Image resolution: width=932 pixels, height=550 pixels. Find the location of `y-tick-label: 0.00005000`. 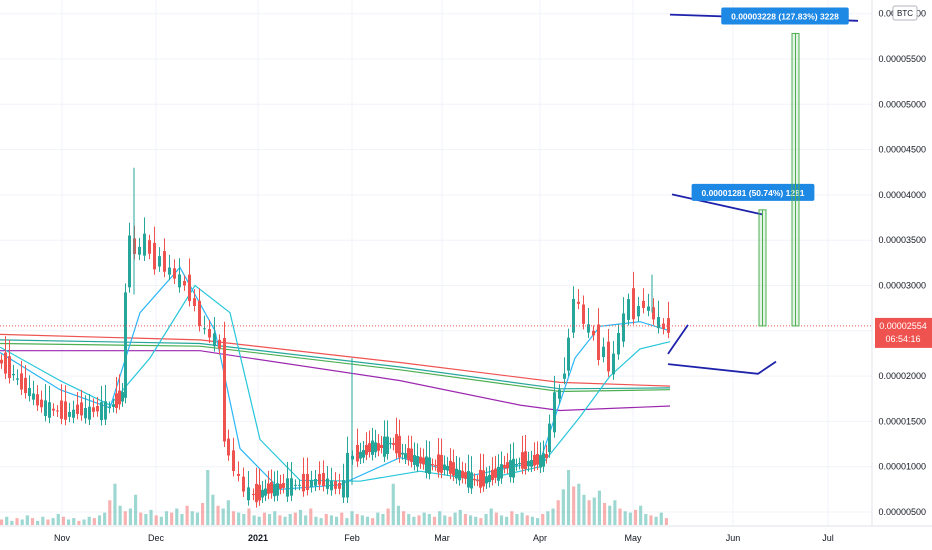

y-tick-label: 0.00005000 is located at coordinates (902, 104).